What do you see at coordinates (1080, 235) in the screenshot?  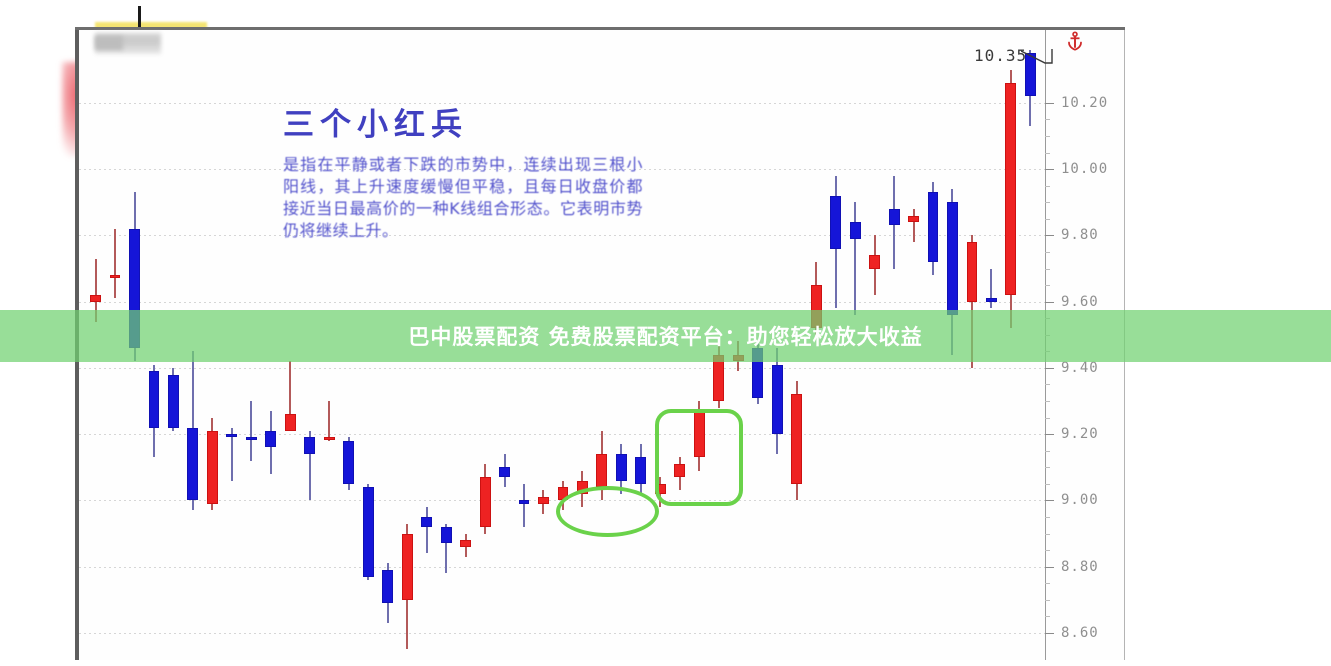 I see `y-axis-label: 9.80` at bounding box center [1080, 235].